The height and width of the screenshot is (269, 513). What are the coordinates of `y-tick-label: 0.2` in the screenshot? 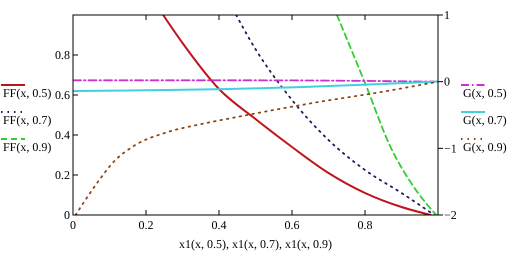 It's located at (62, 175).